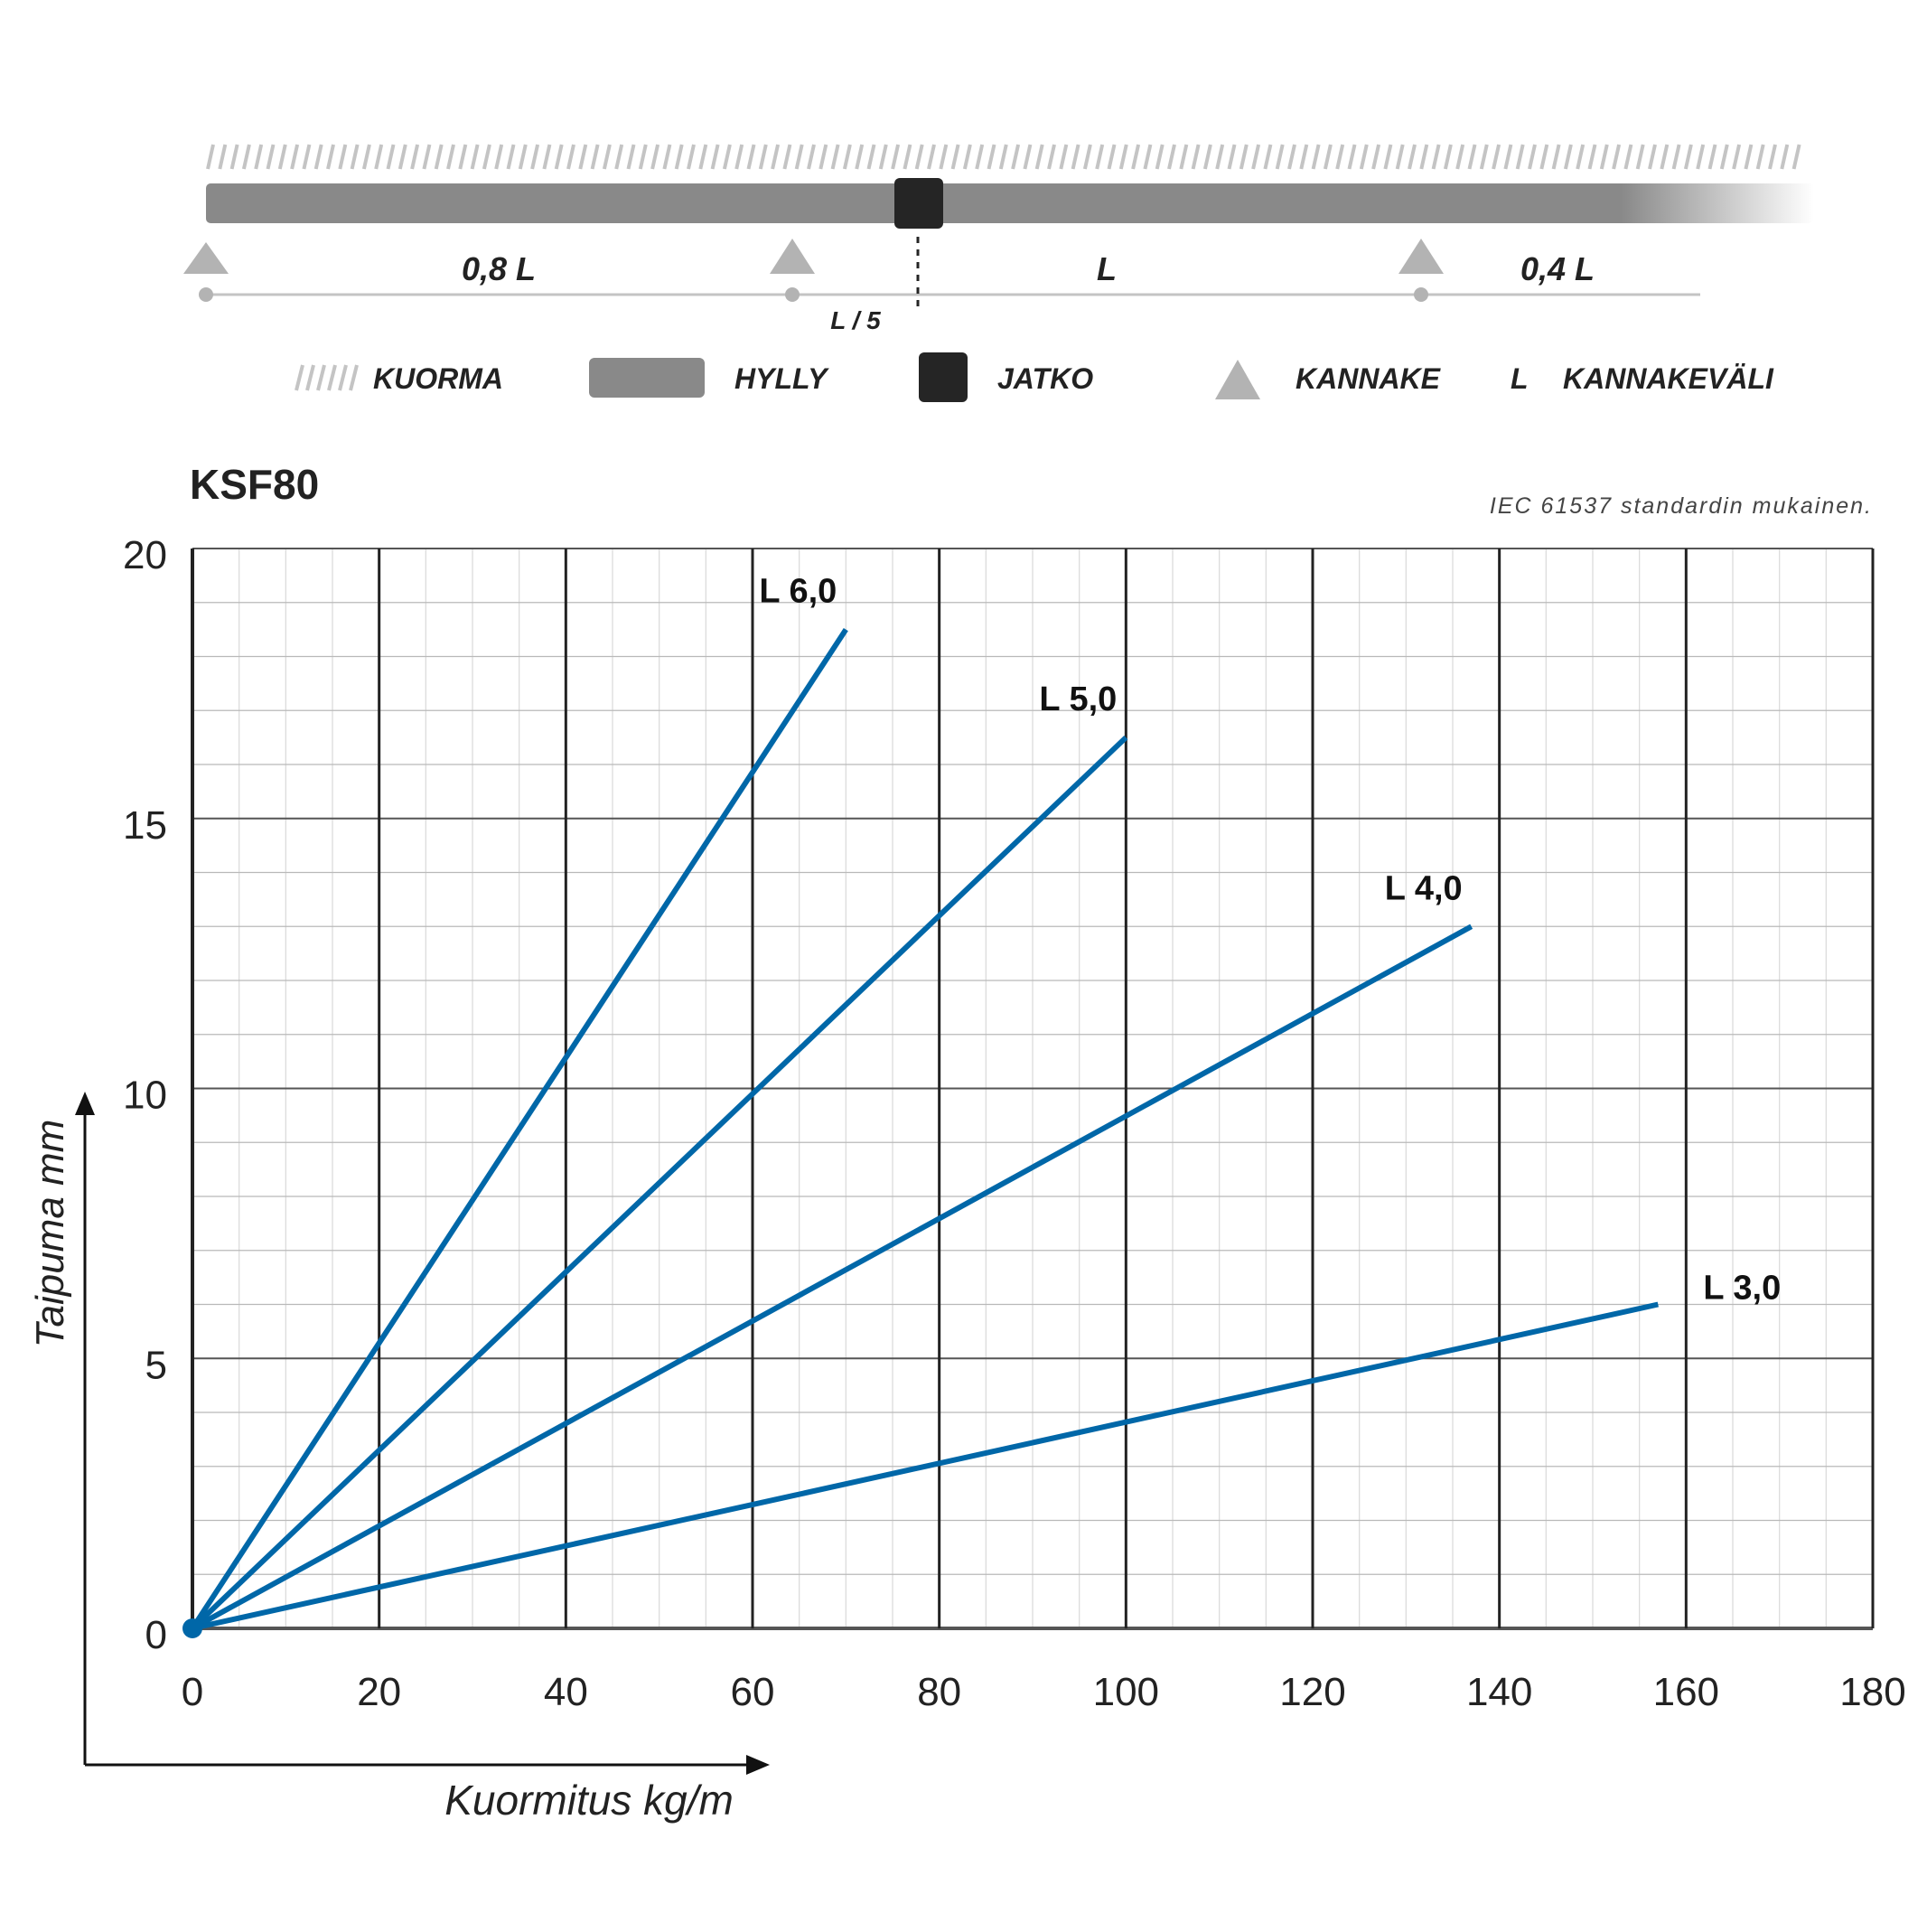 This screenshot has width=1927, height=1932. I want to click on x-axis-arrowhead, so click(758, 1765).